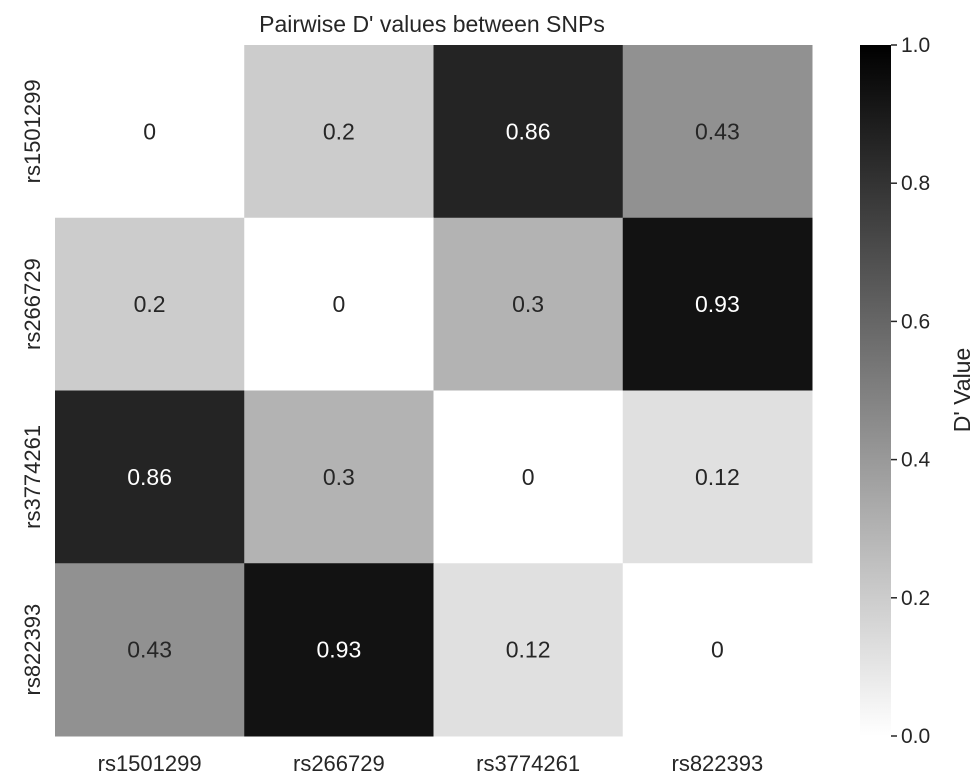 This screenshot has width=974, height=777. I want to click on y-axis-tick-labels: rs1501299 rs266729 rs3774261 rs822393, so click(32, 387).